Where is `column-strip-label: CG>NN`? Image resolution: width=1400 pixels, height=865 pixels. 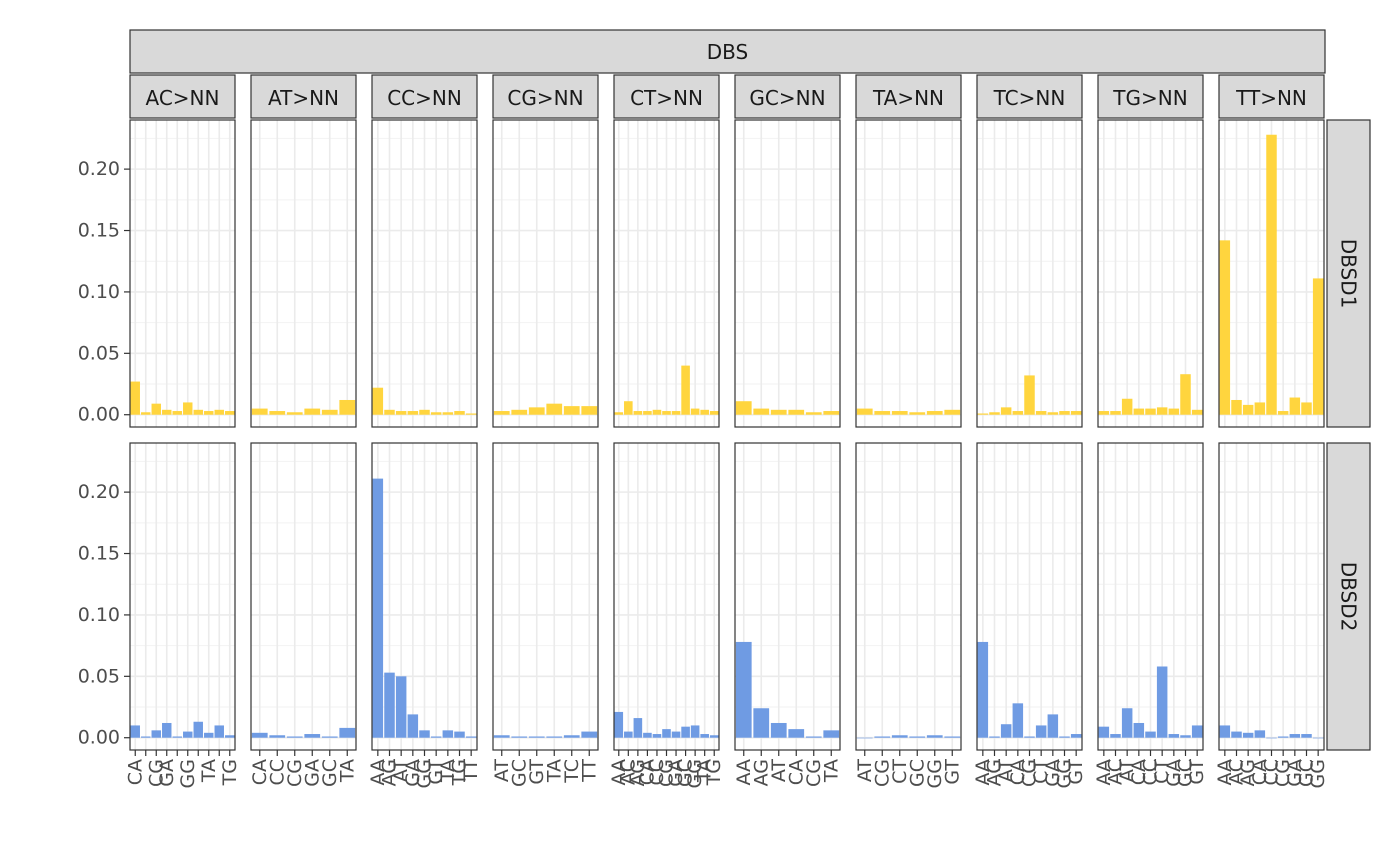 column-strip-label: CG>NN is located at coordinates (545, 98).